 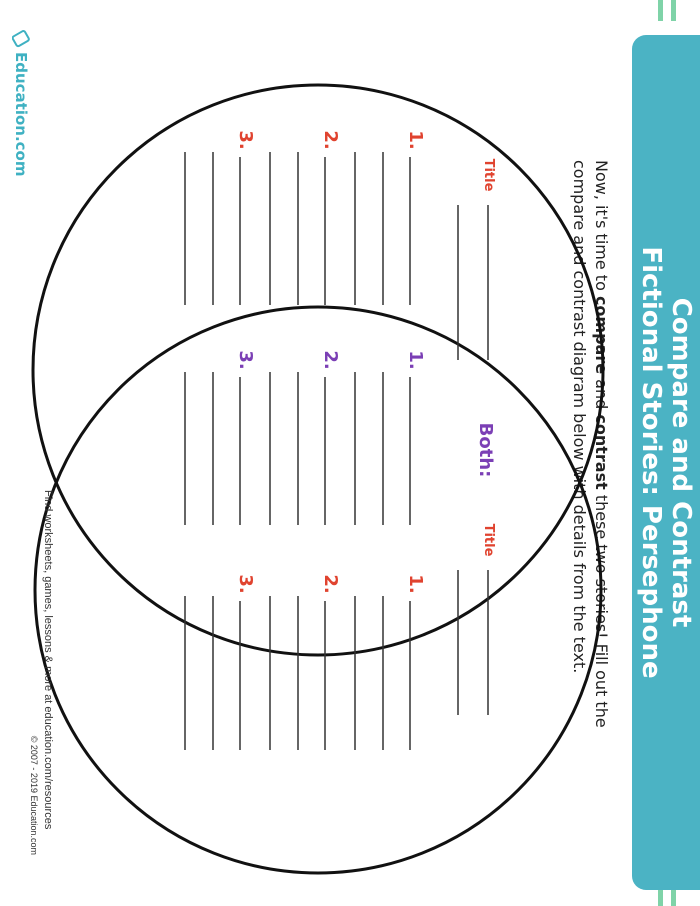 What do you see at coordinates (21, 39) in the screenshot?
I see `logo-icon` at bounding box center [21, 39].